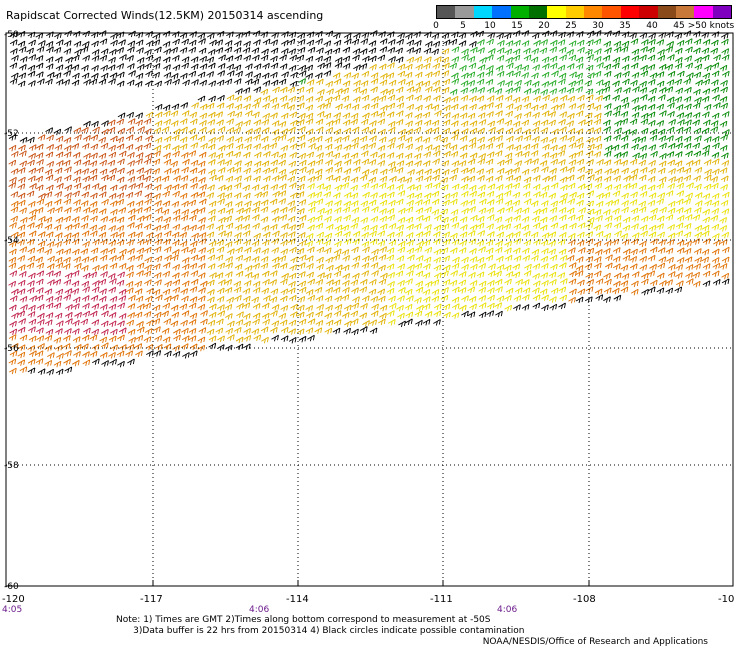 This screenshot has height=650, width=740. I want to click on legend-tick-label: 20, so click(544, 26).